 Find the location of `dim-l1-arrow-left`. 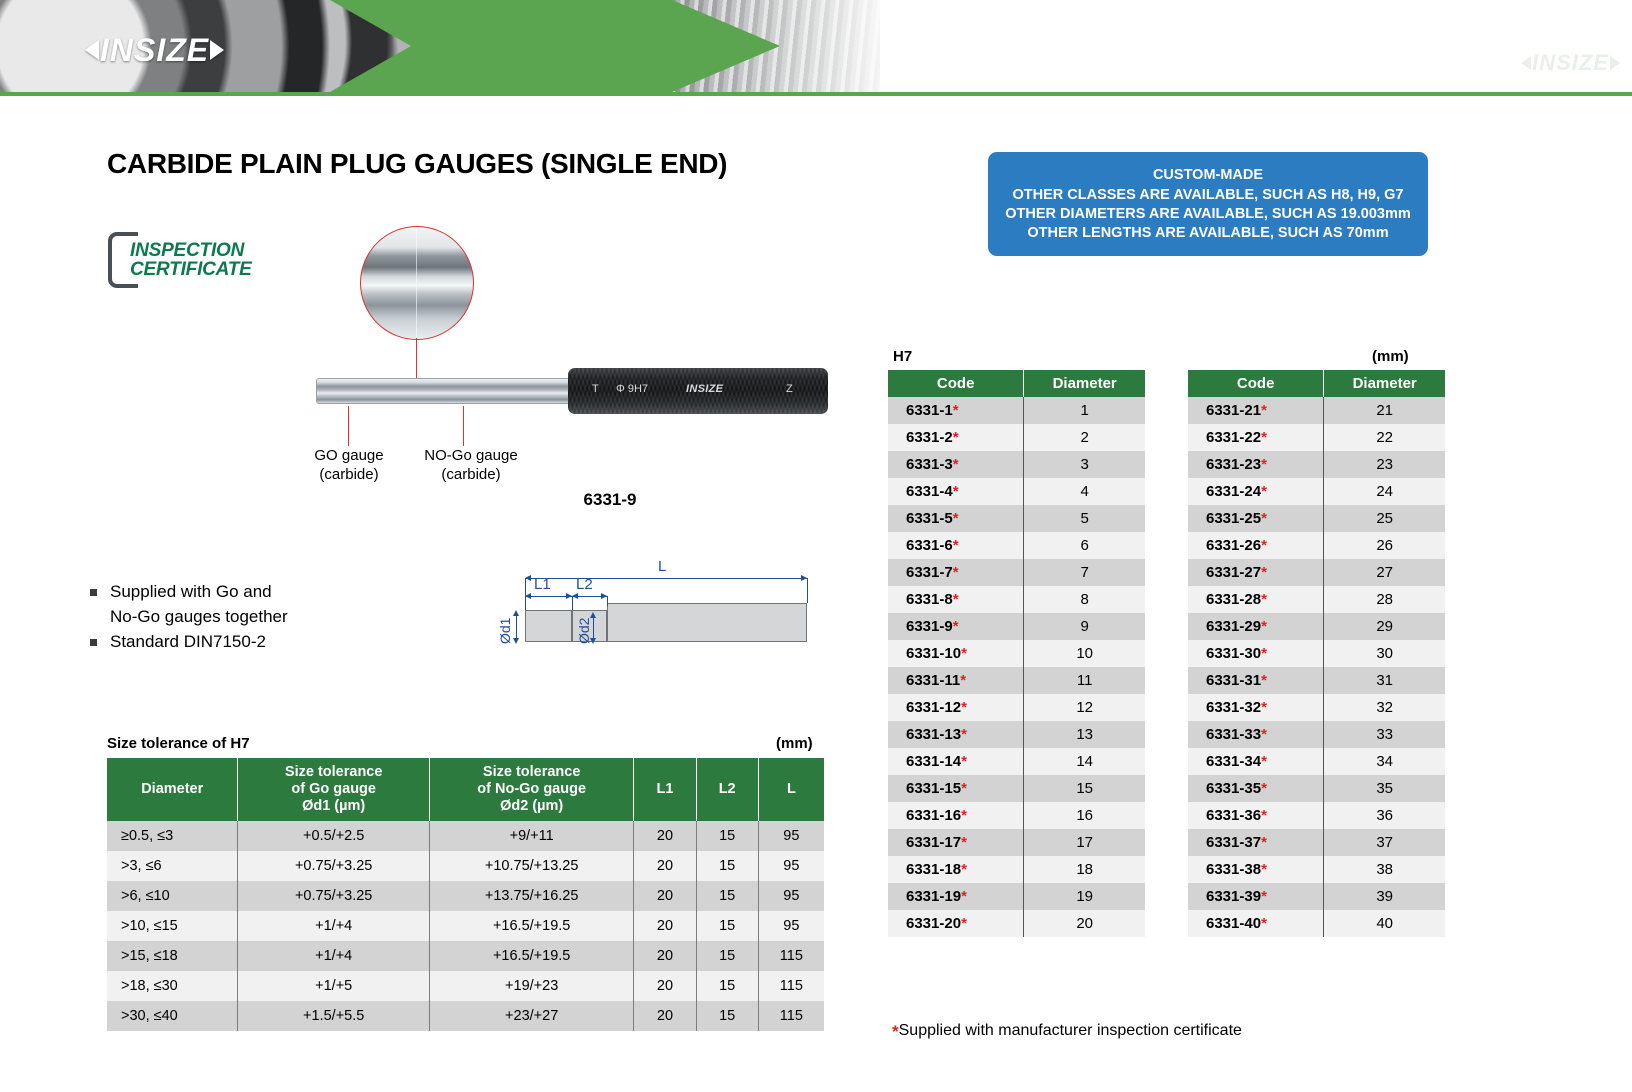

dim-l1-arrow-left is located at coordinates (528, 596).